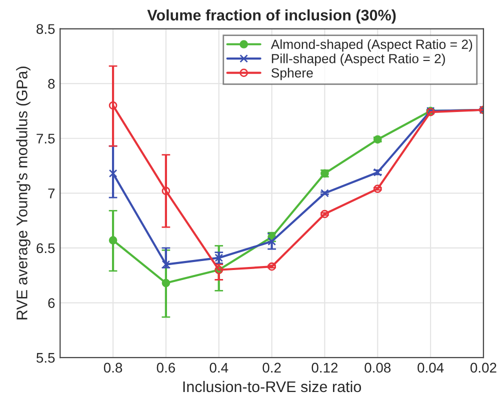  I want to click on x-tick-label: 0.04, so click(431, 367).